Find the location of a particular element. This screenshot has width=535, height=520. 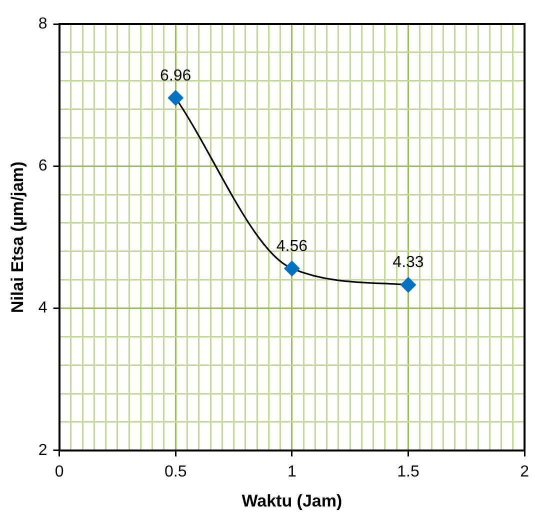

x-tick-label: 2 is located at coordinates (525, 471).